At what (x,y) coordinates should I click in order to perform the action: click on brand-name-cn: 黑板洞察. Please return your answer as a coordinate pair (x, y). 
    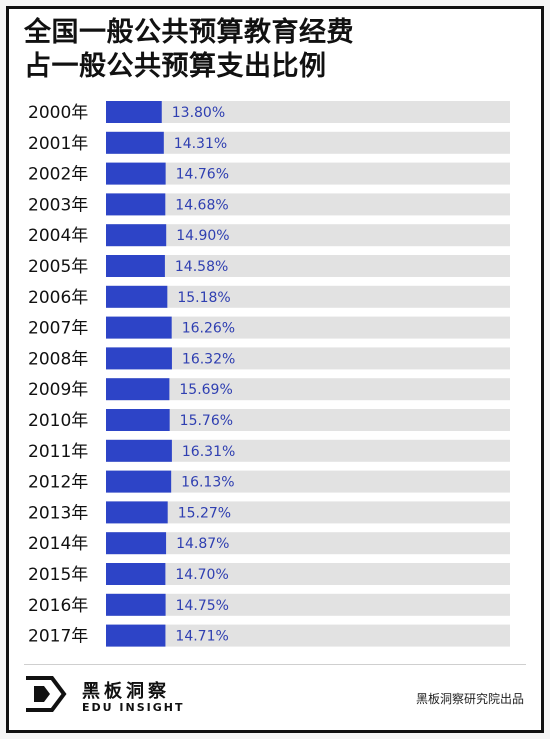
    Looking at the image, I should click on (126, 691).